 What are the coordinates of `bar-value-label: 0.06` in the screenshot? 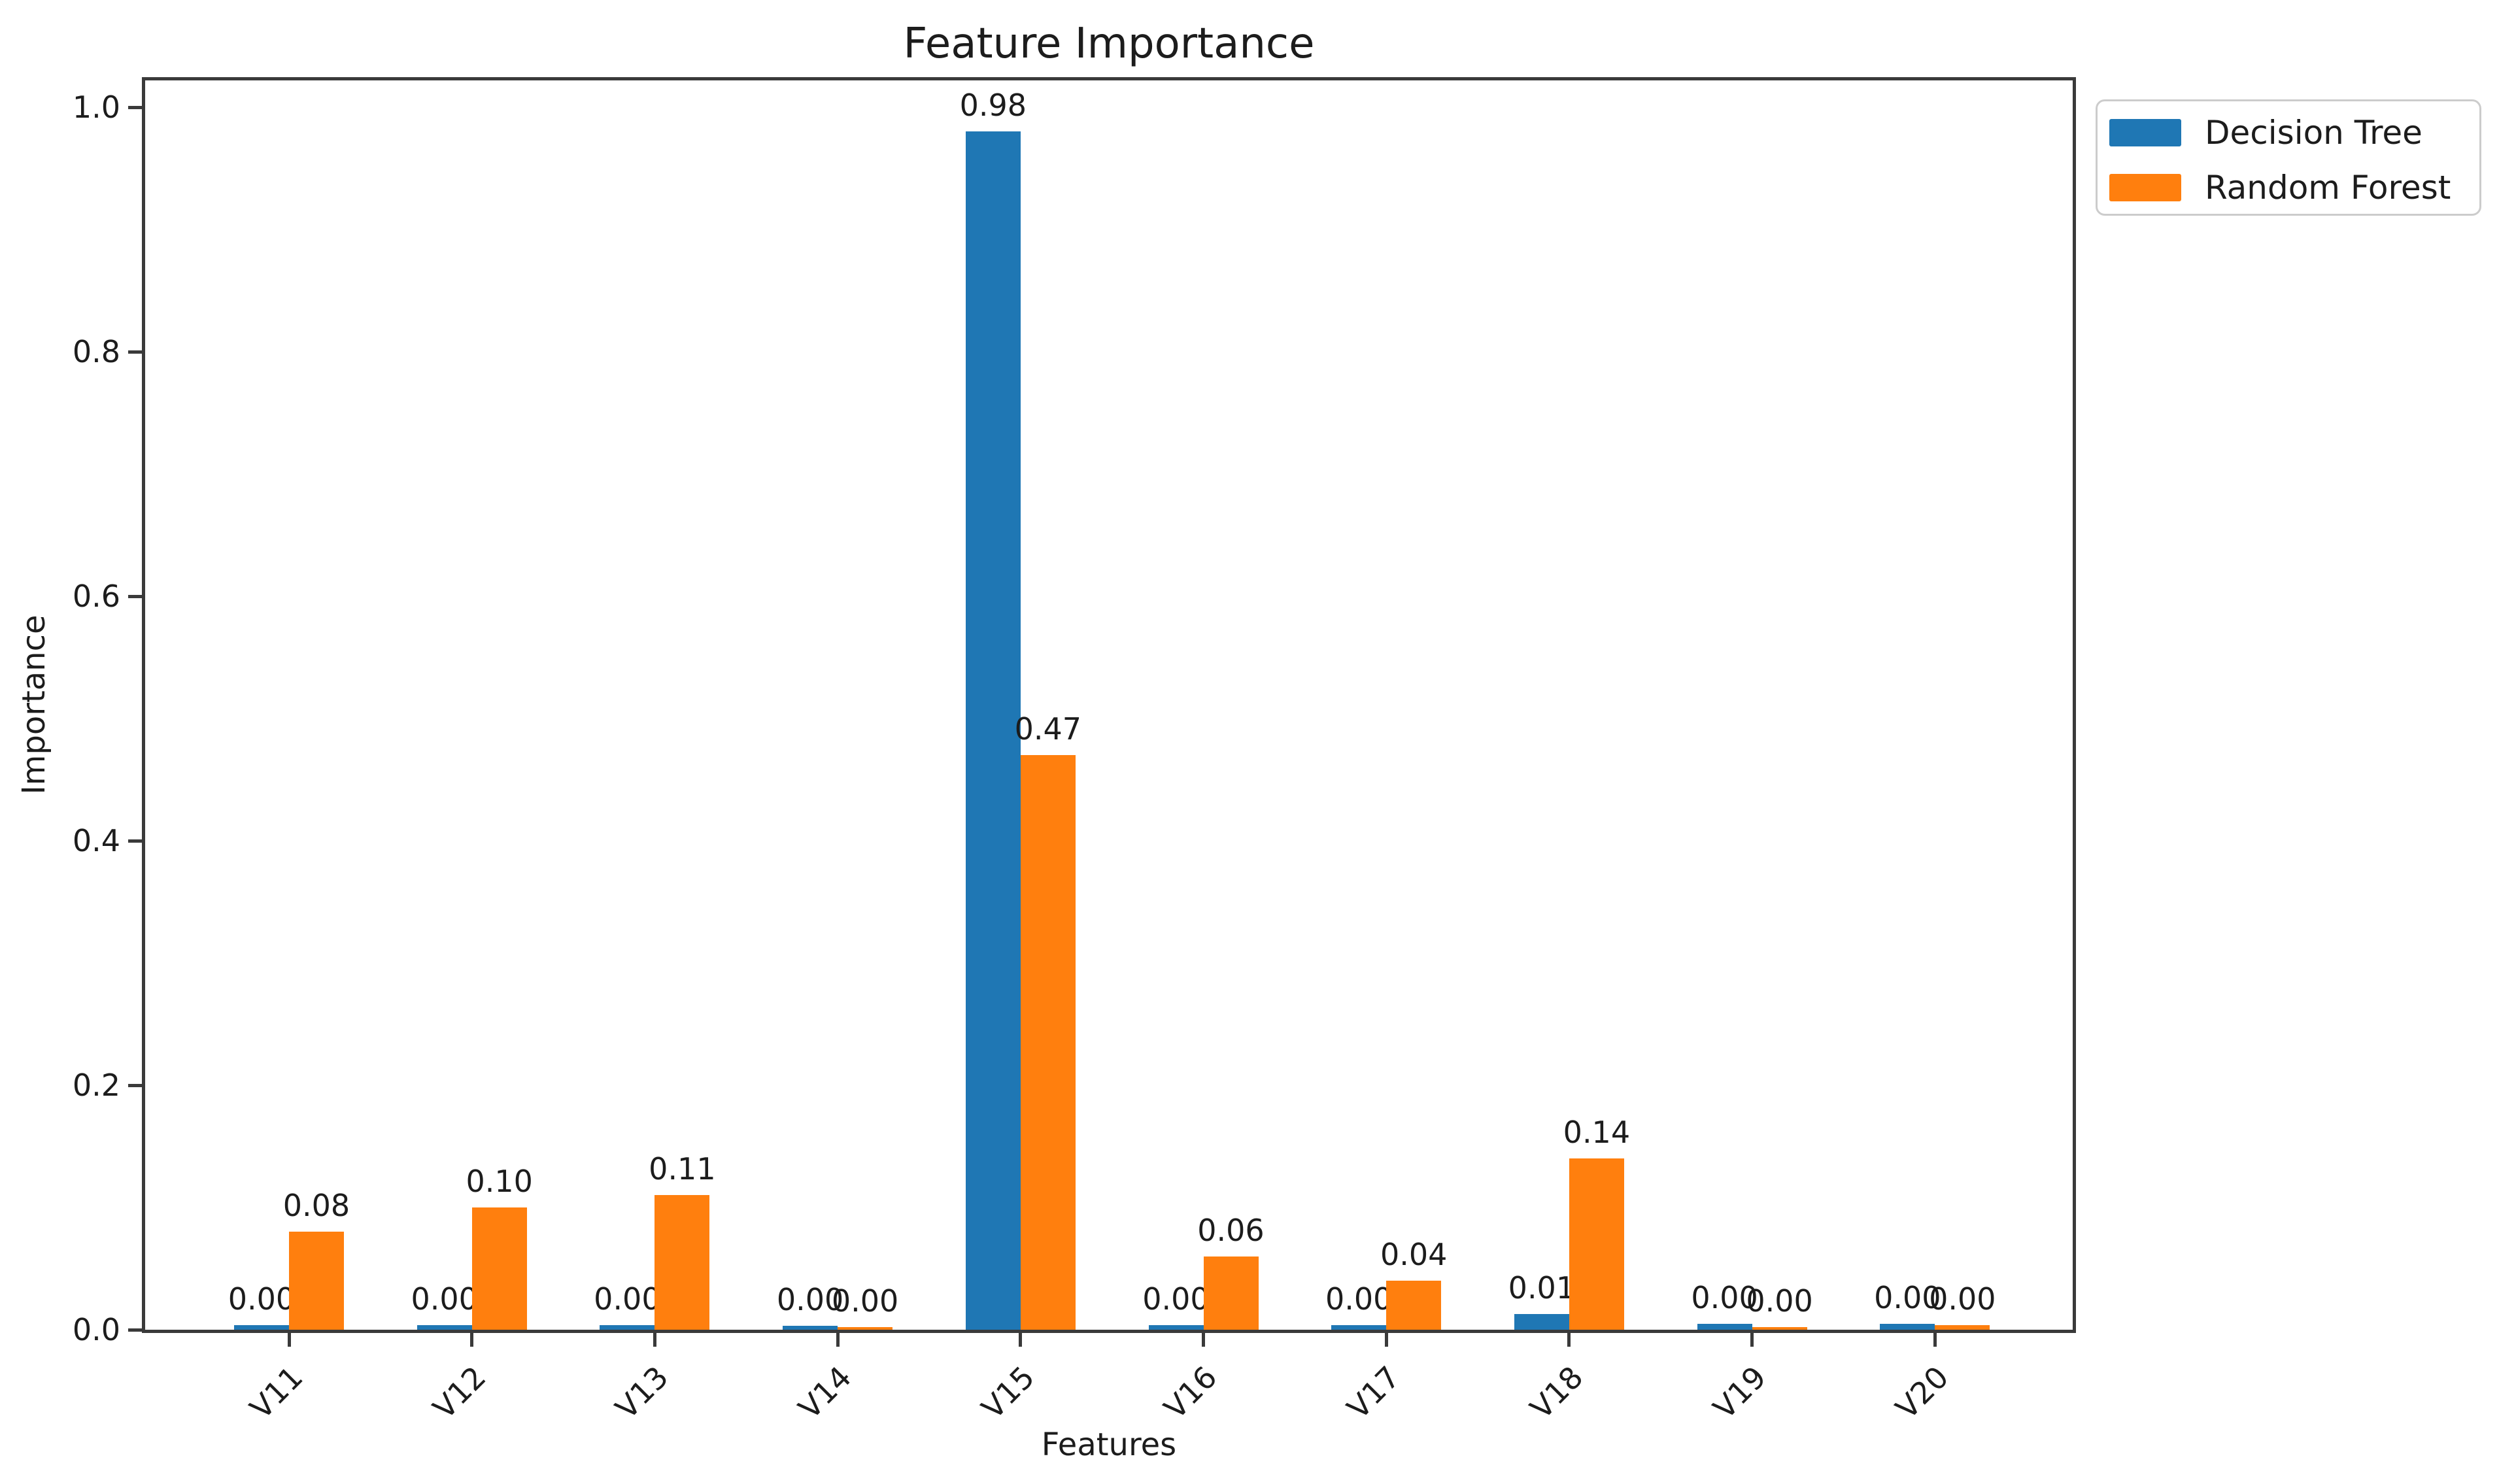 It's located at (1231, 1231).